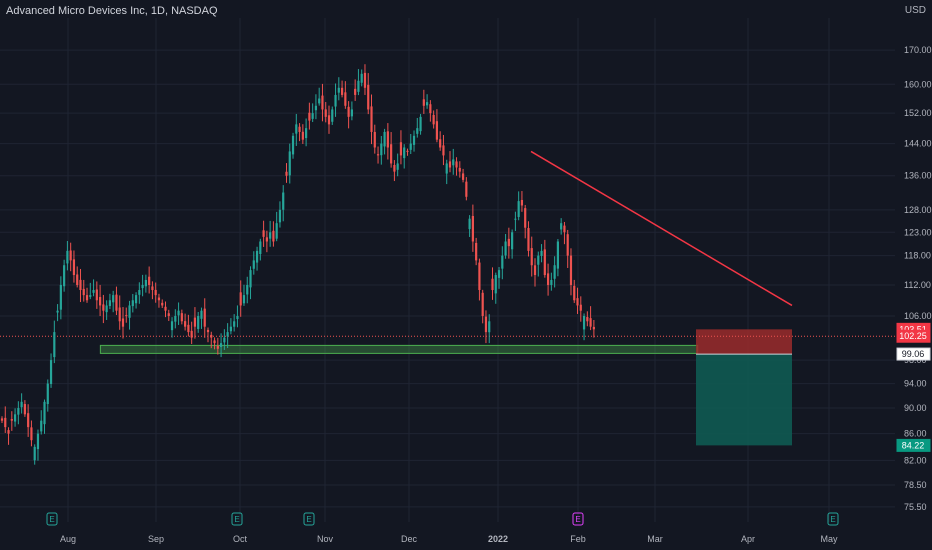  What do you see at coordinates (399, 349) in the screenshot?
I see `support-zone` at bounding box center [399, 349].